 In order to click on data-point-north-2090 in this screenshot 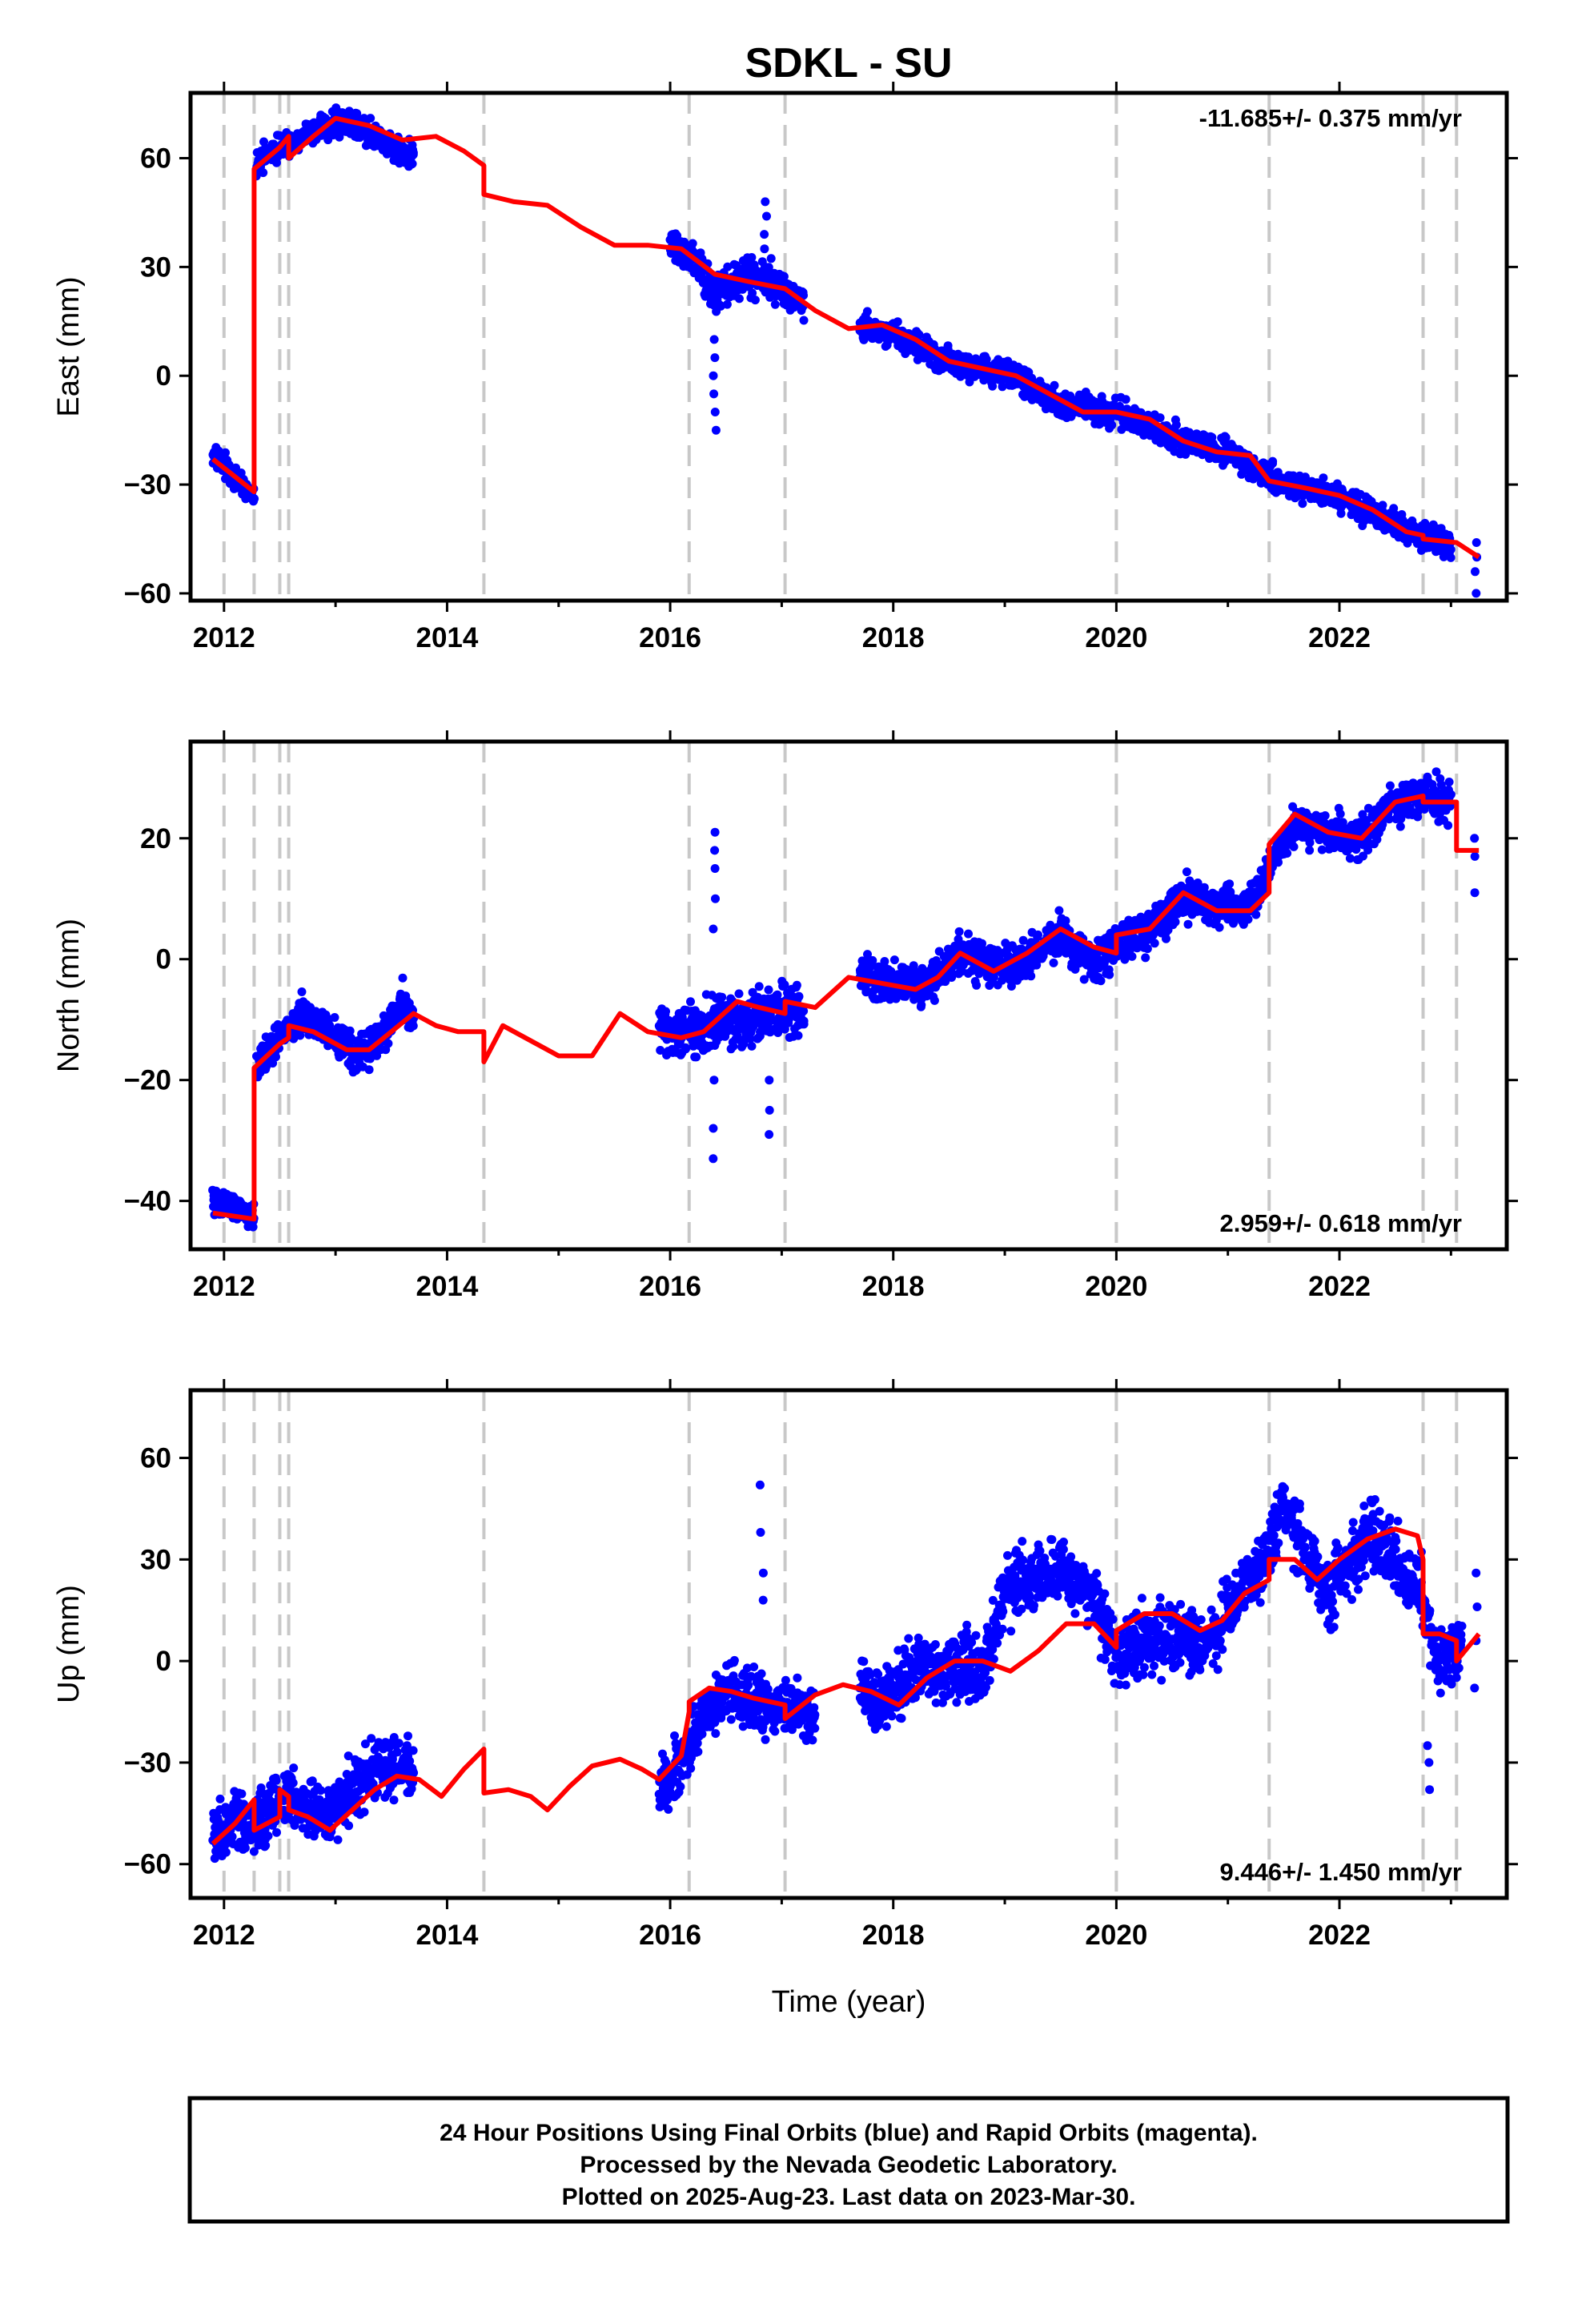, I will do `click(1294, 846)`.